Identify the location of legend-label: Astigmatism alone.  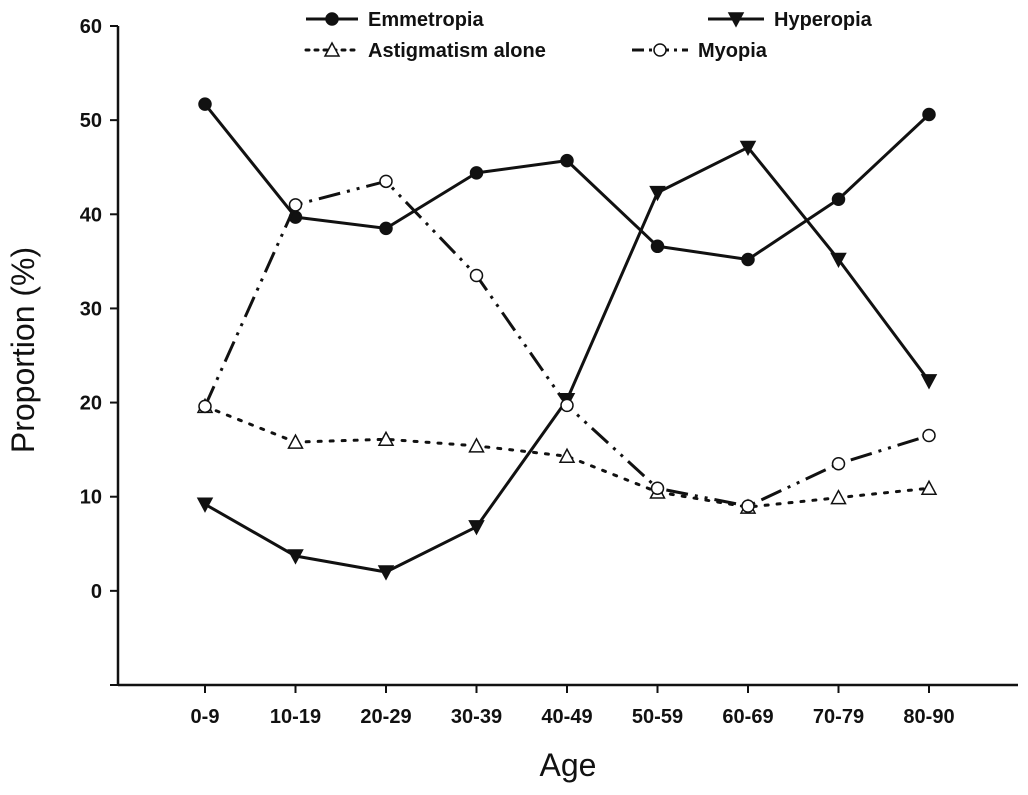
(457, 51).